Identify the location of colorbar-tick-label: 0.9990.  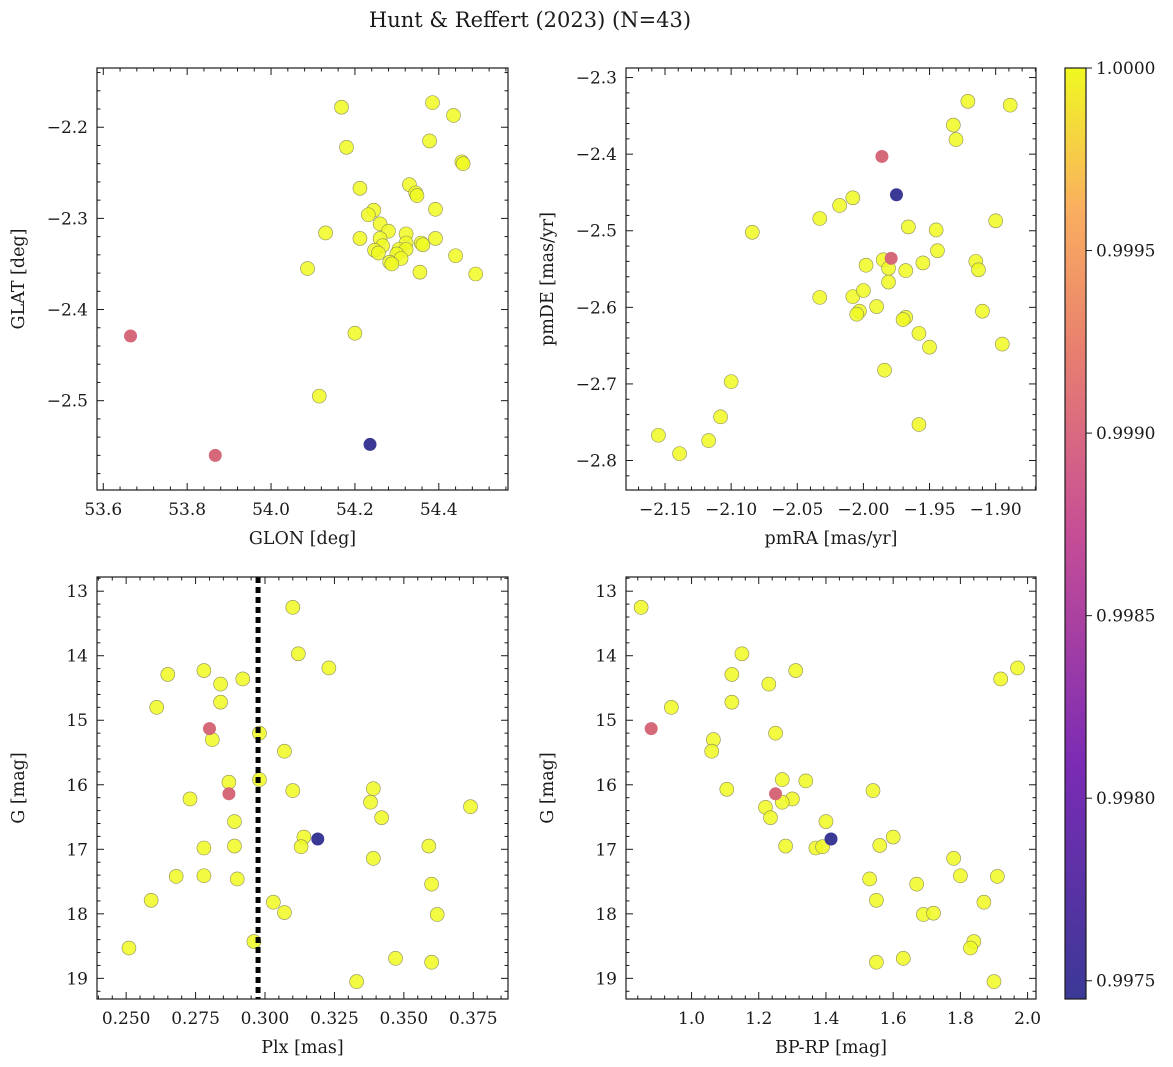
(1125, 434).